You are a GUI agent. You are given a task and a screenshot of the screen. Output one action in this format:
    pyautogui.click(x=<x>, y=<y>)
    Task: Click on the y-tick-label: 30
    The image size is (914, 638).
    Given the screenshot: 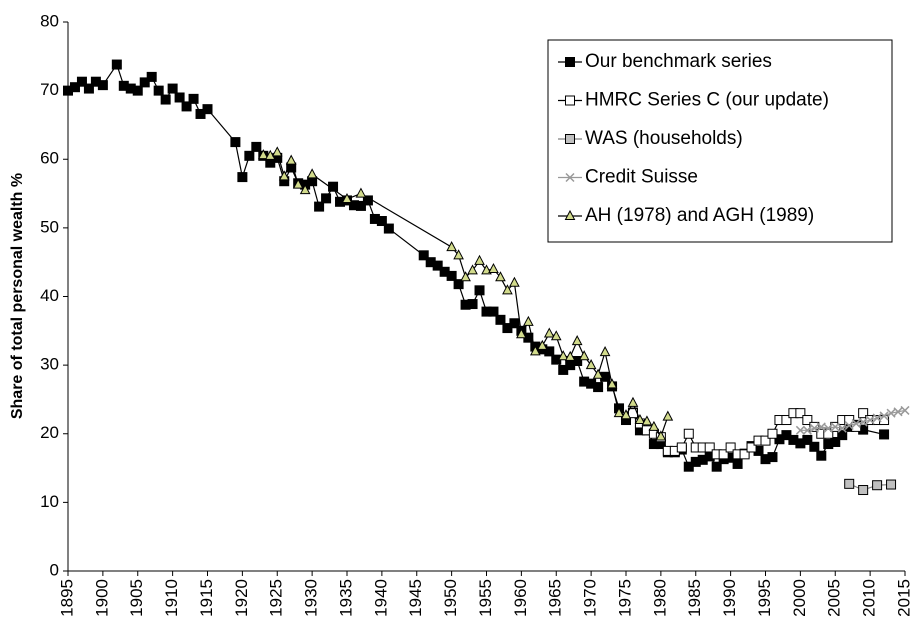 What is the action you would take?
    pyautogui.click(x=49, y=364)
    